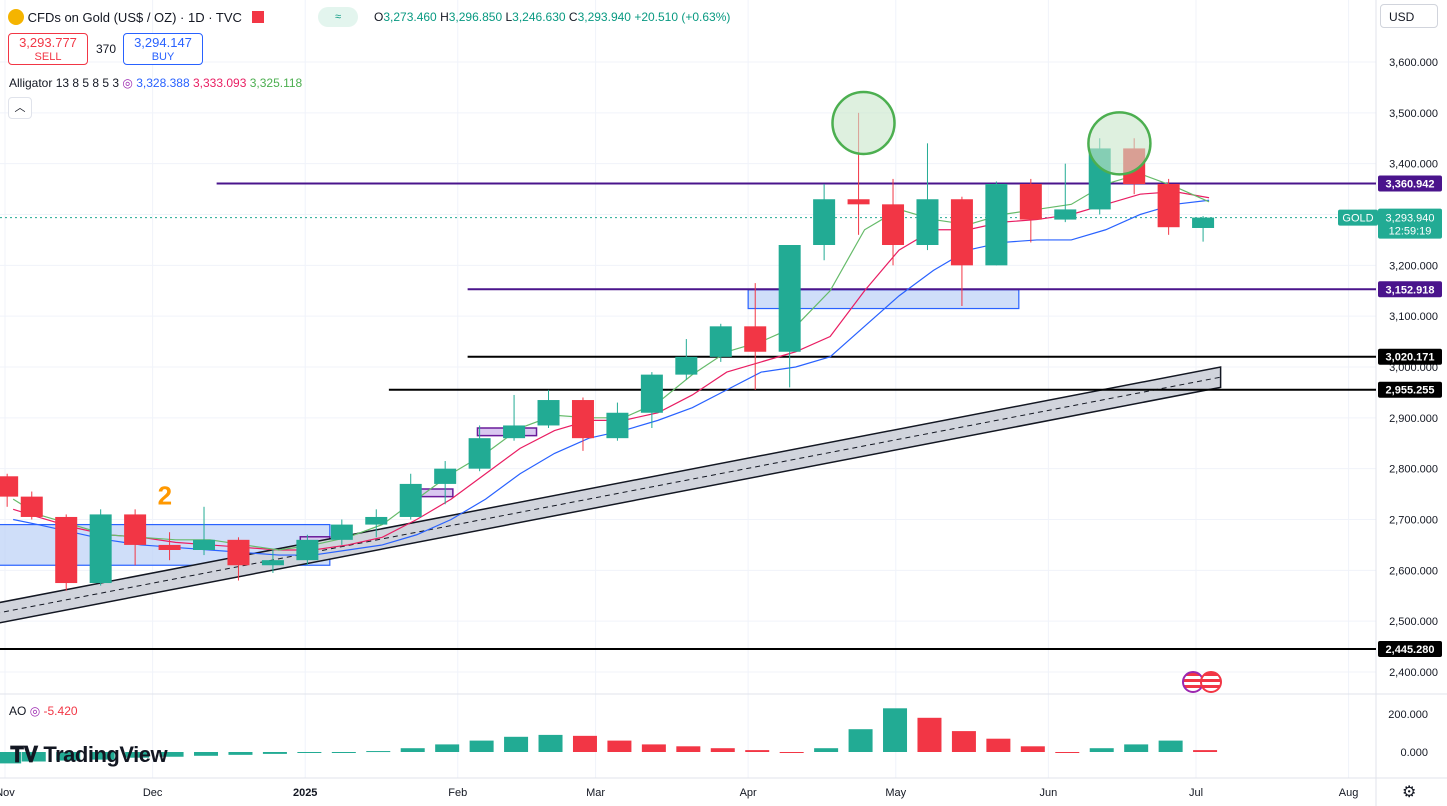  I want to click on close-label: C, so click(573, 17).